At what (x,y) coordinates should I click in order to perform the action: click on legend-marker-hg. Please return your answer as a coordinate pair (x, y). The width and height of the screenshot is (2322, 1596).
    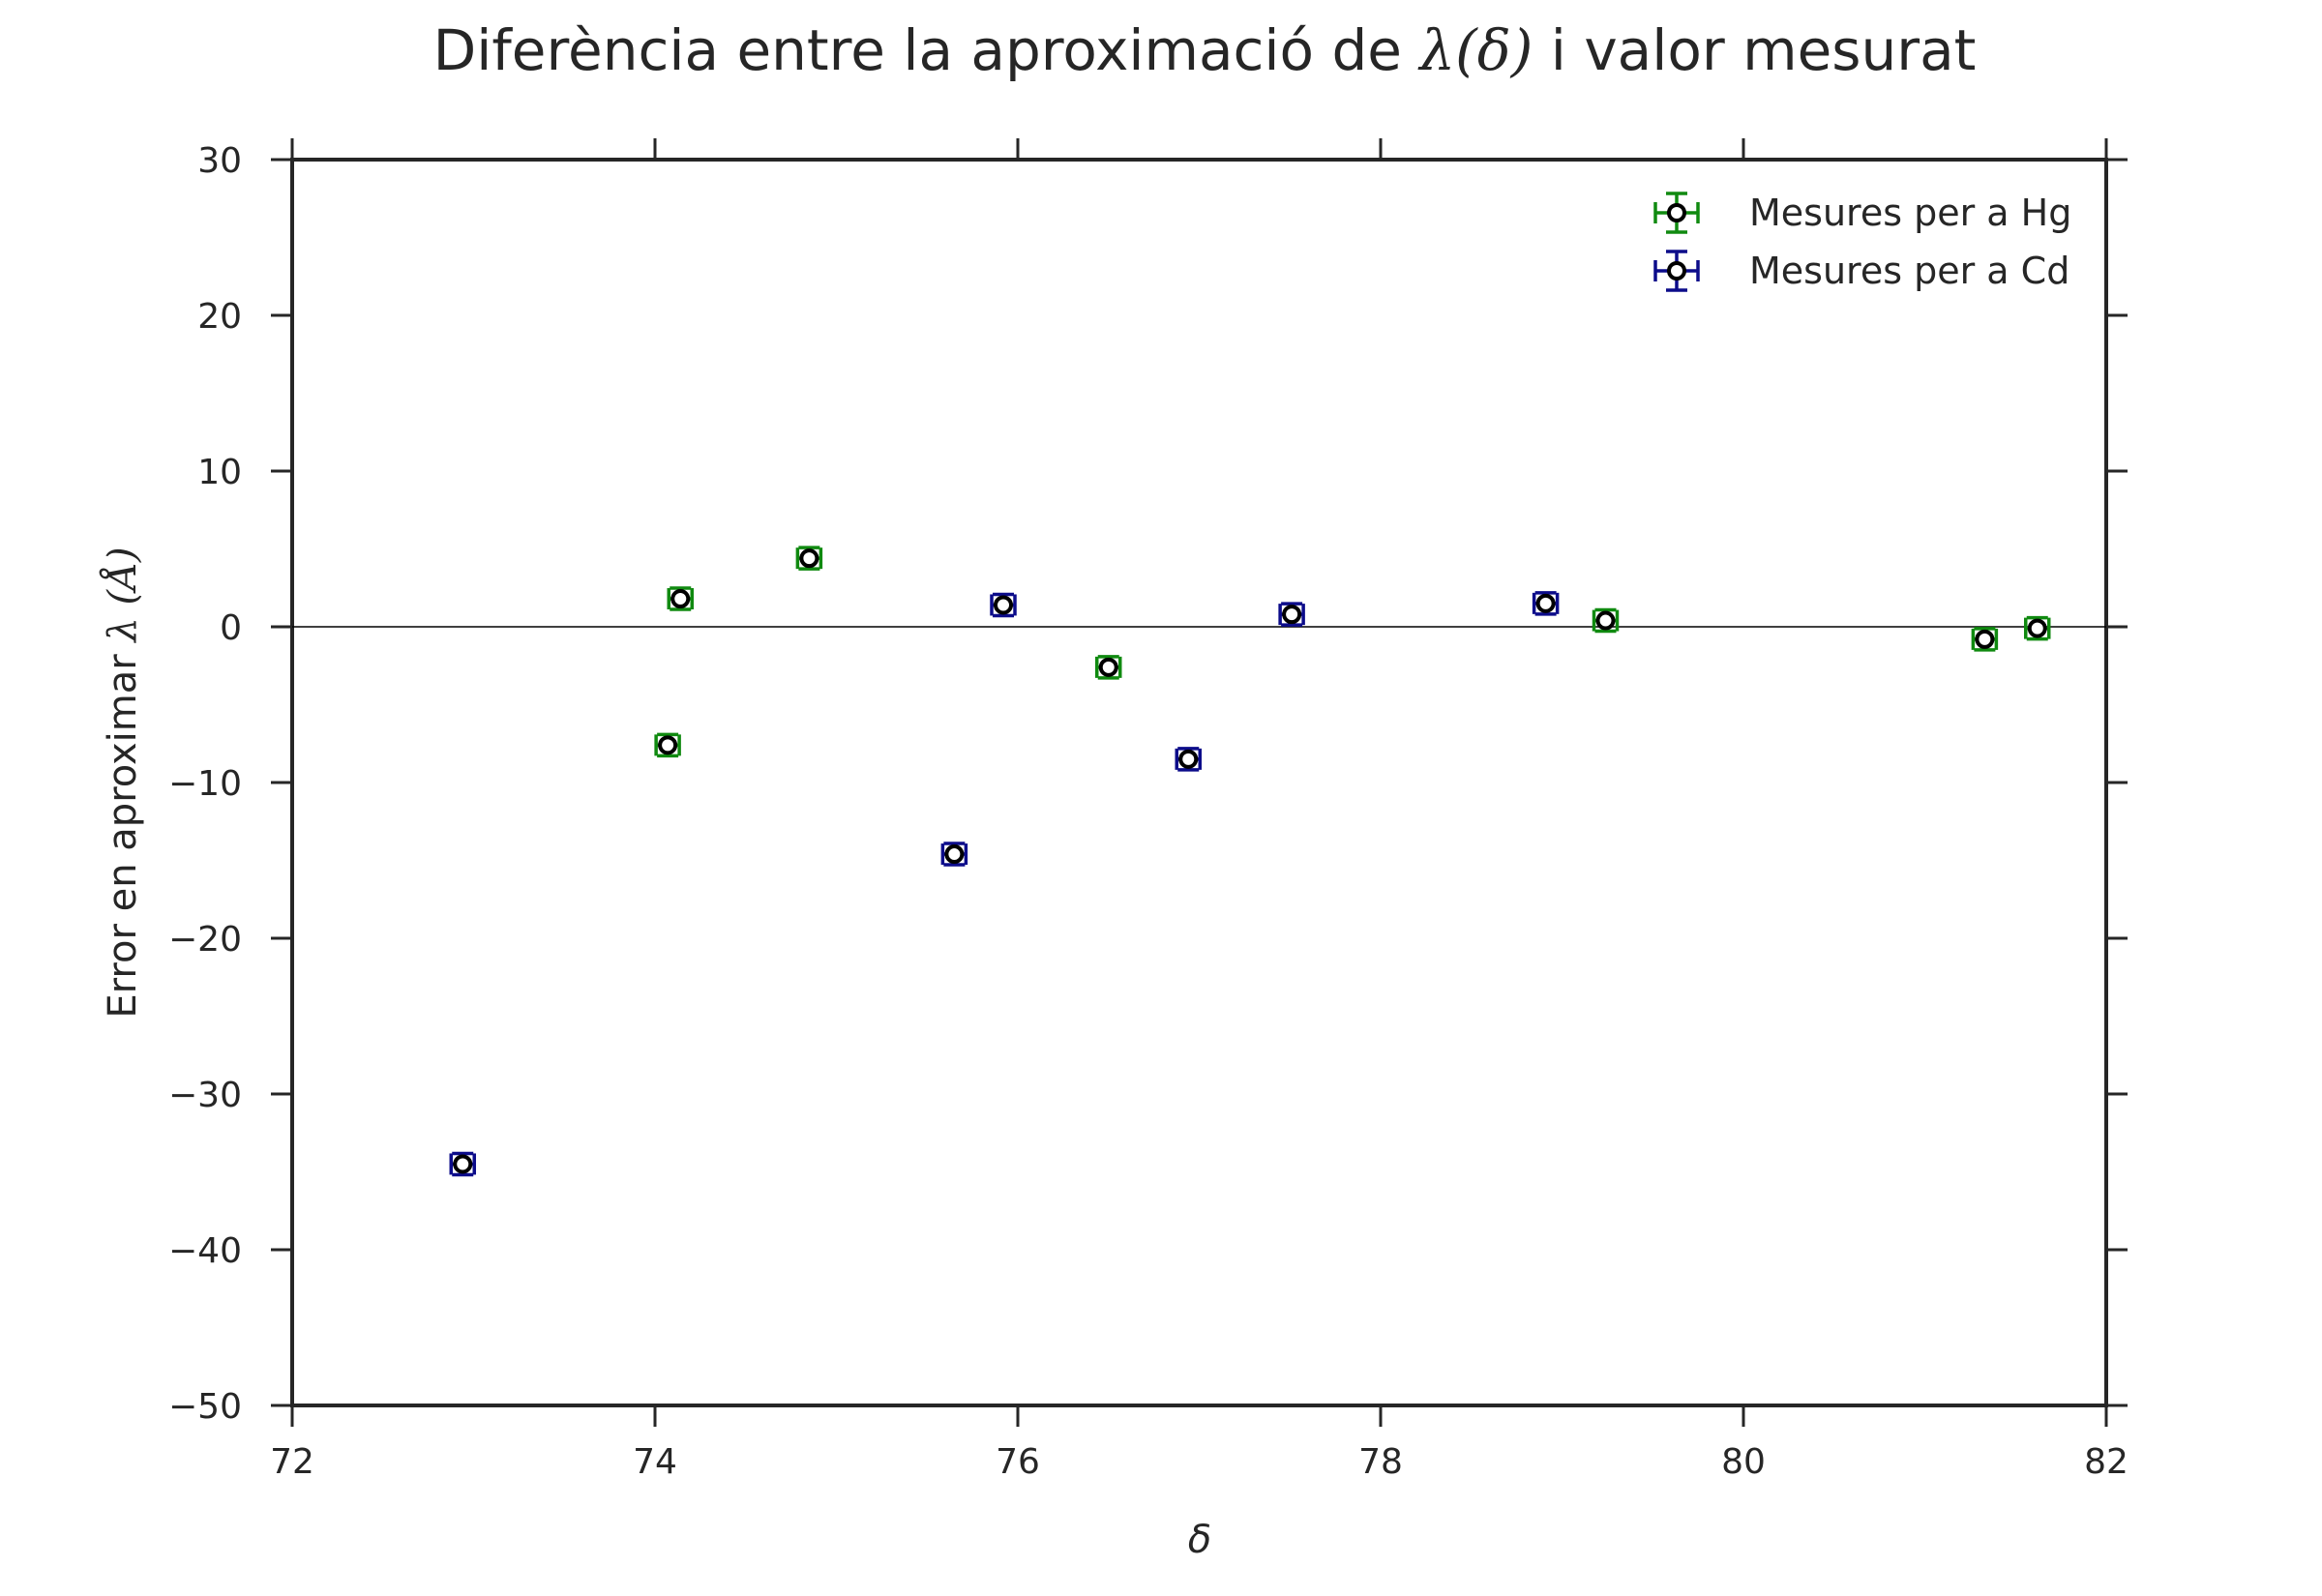
    Looking at the image, I should click on (1676, 212).